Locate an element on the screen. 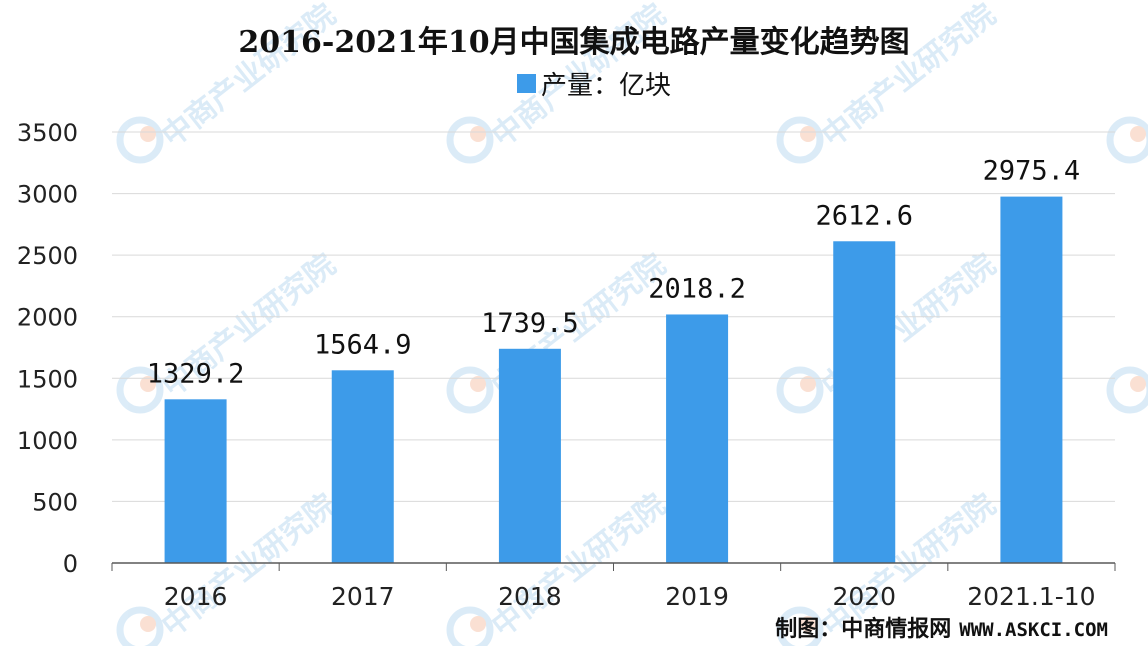 This screenshot has height=646, width=1148. x-axis: 2016 2017 2018 2019 2020 2021.1-10 is located at coordinates (613, 586).